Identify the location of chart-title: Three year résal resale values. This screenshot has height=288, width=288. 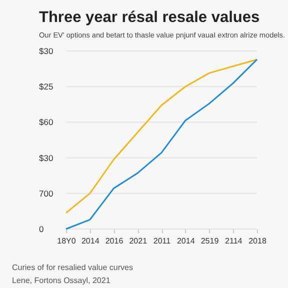
(149, 17).